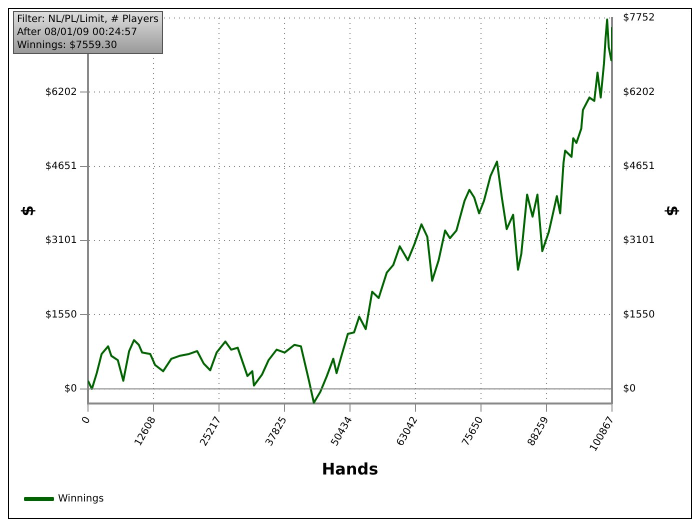 Image resolution: width=700 pixels, height=527 pixels. Describe the element at coordinates (81, 499) in the screenshot. I see `legend-label: Winnings` at that location.